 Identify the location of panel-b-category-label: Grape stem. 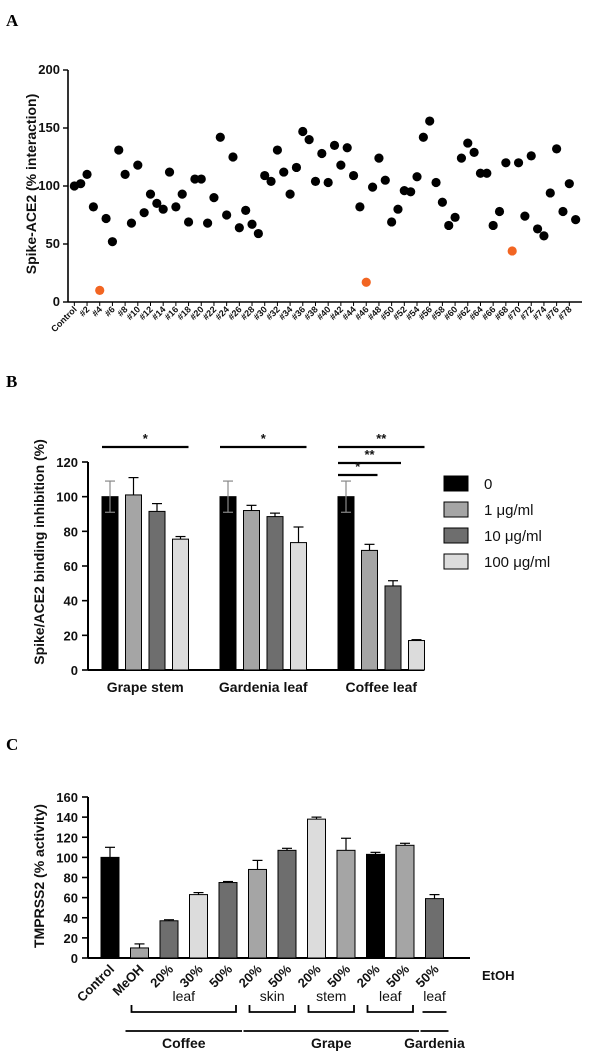
(145, 687).